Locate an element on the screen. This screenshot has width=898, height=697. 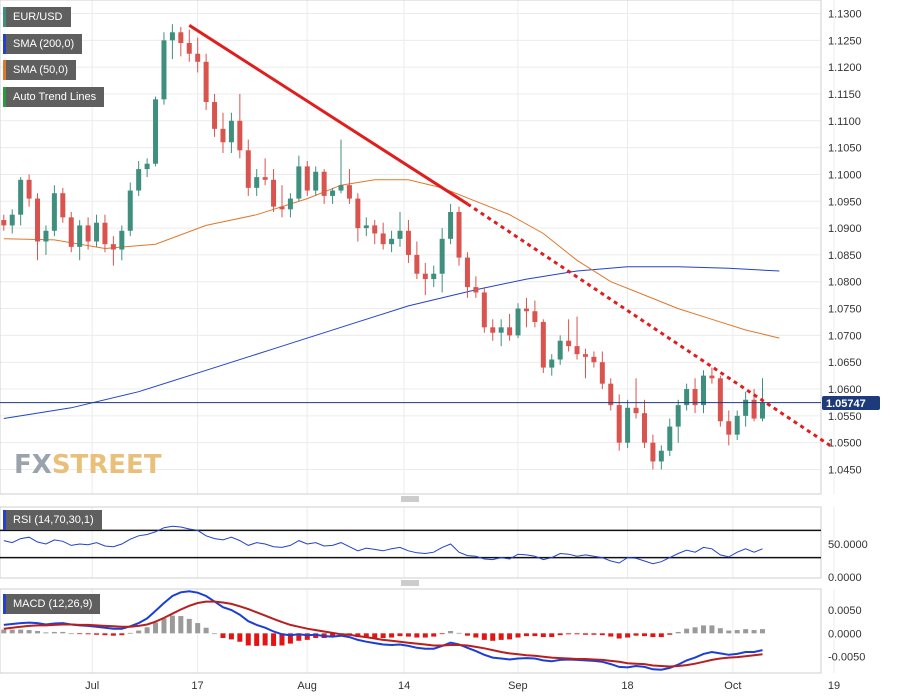
legend-trend-lines: Auto Trend Lines is located at coordinates (54, 97).